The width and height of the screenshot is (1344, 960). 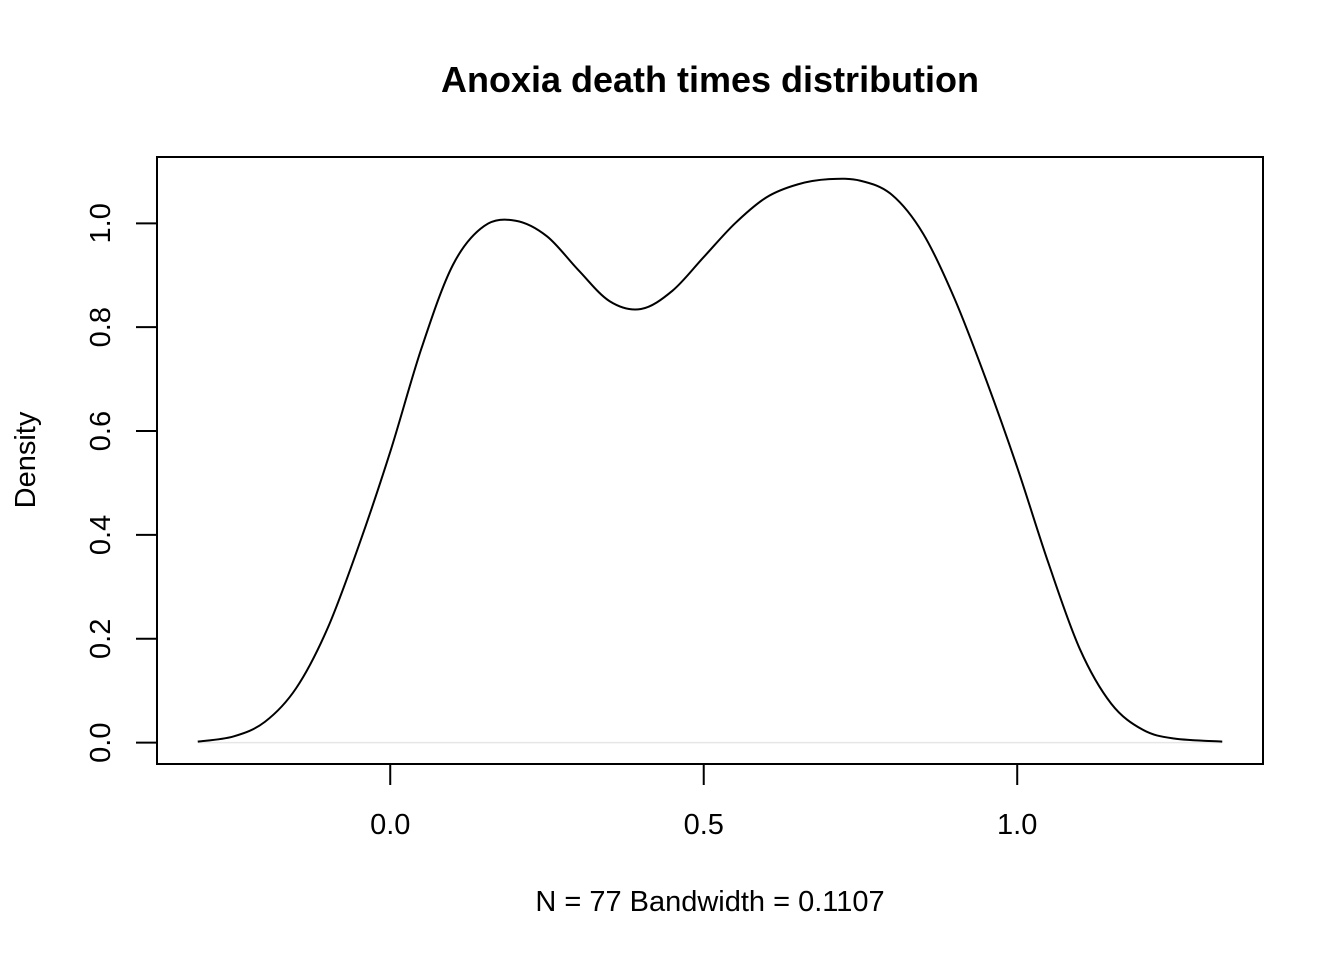 I want to click on x-axis-ticks: 0.0 0.5 1.0, so click(x=703, y=802).